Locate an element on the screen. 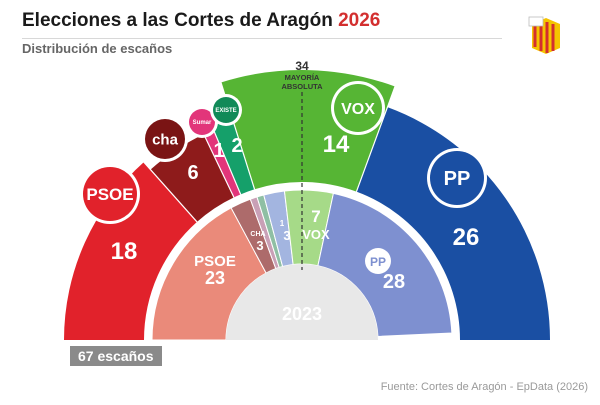 The height and width of the screenshot is (405, 600). party-logo-2026-sumar-logo-text: Sumar is located at coordinates (202, 123).